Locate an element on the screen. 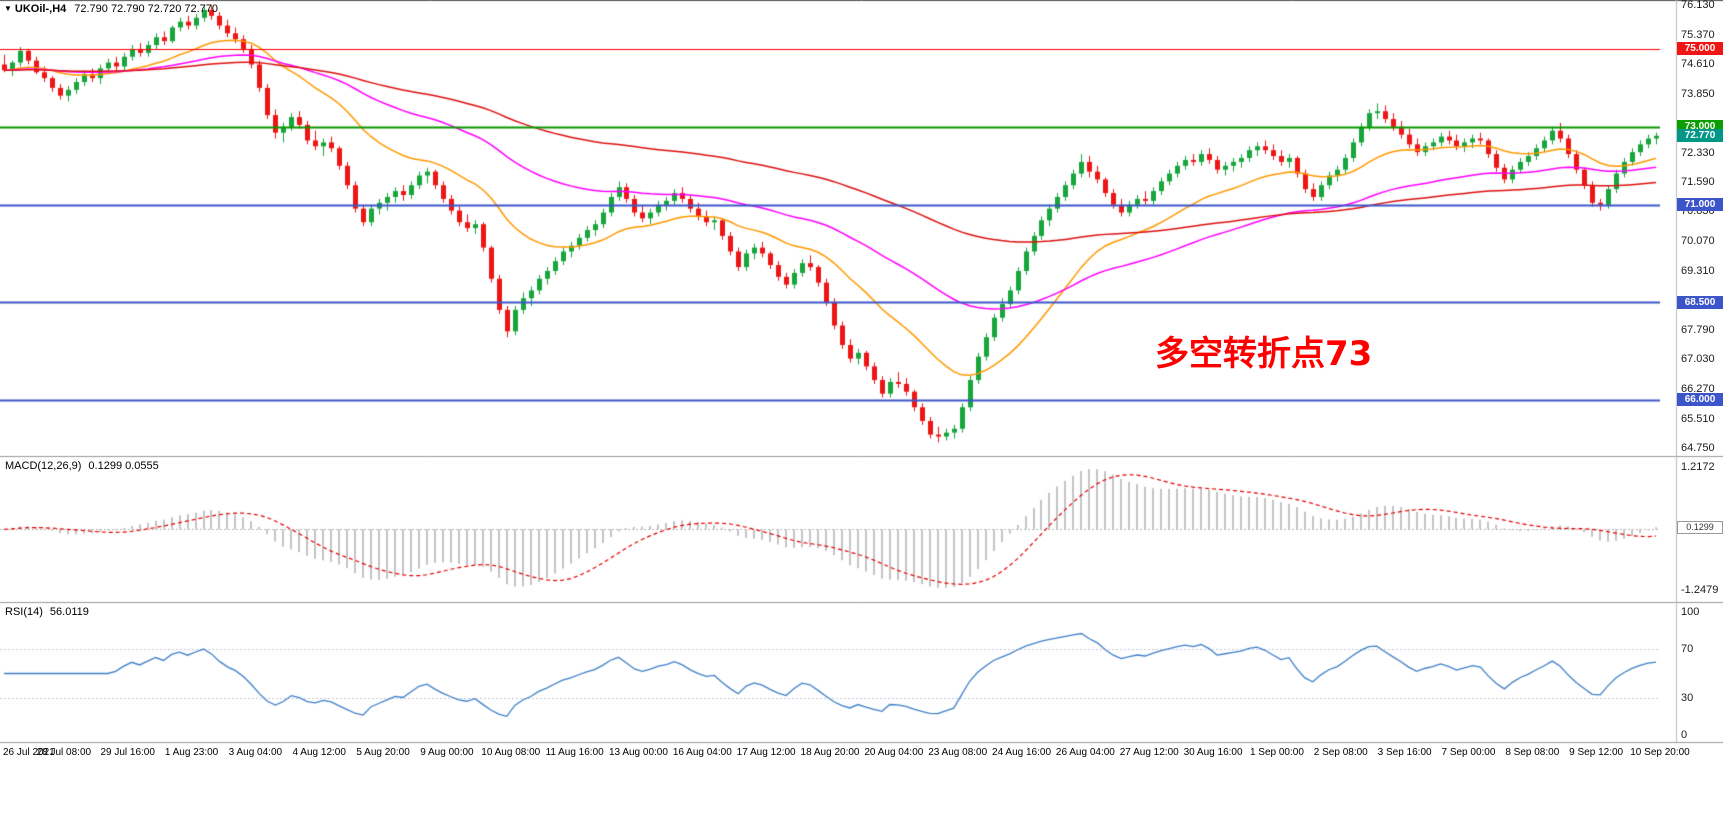 This screenshot has height=836, width=1723. time-axis-label: 26 Jul 2021 is located at coordinates (29, 752).